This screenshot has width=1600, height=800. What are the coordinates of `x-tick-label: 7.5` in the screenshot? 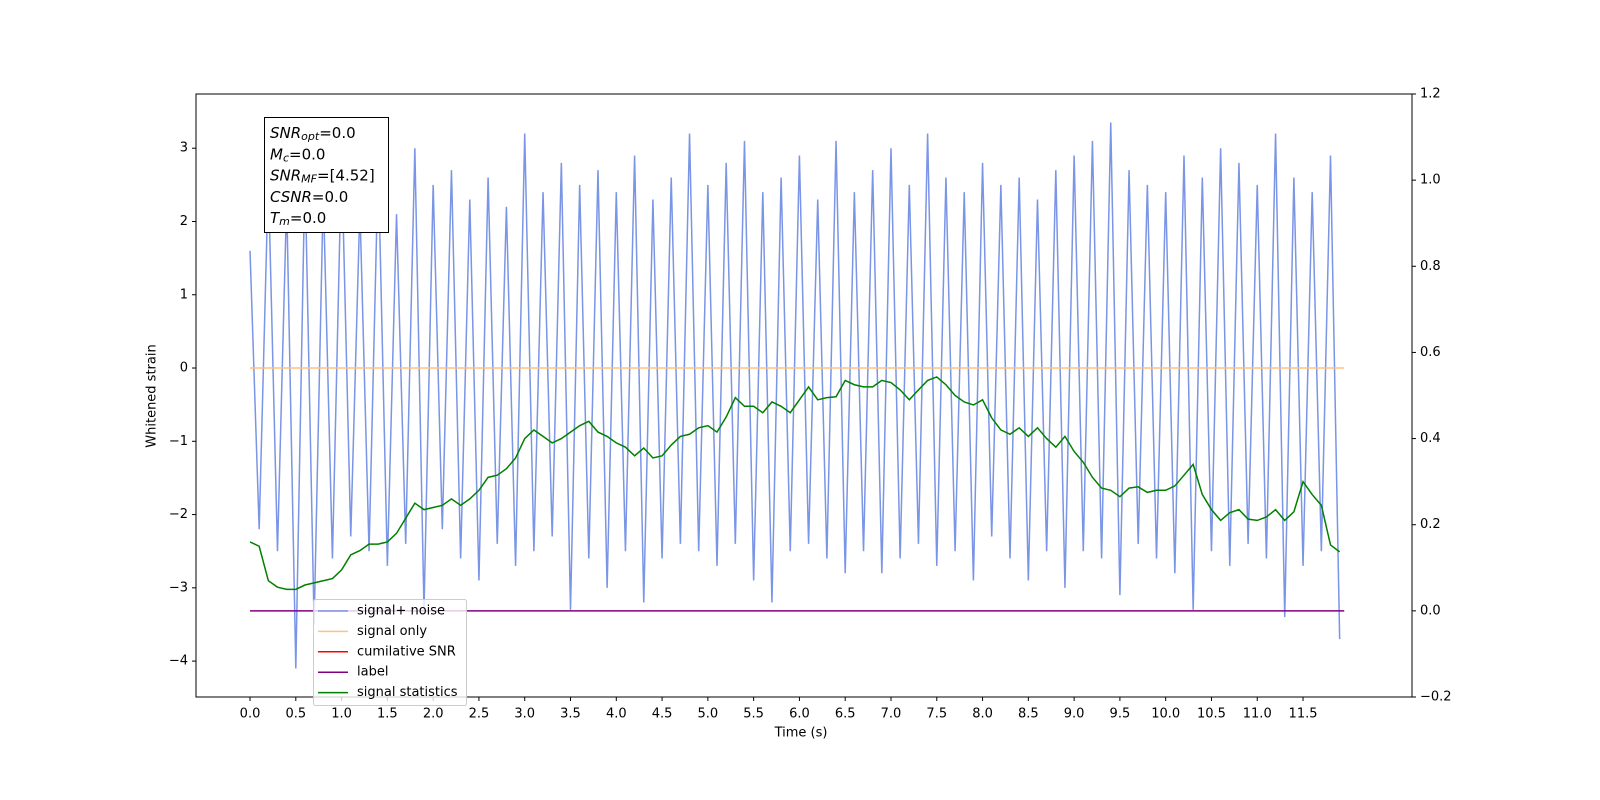 It's located at (936, 714).